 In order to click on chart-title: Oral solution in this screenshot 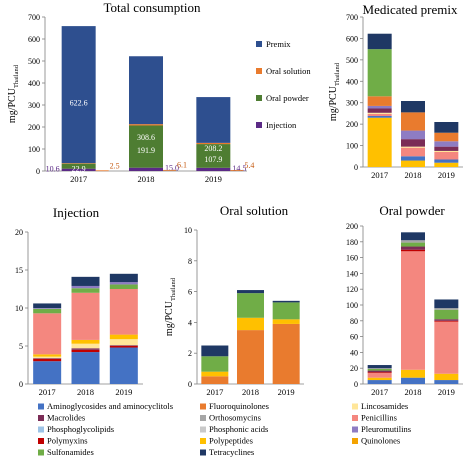, I will do `click(254, 210)`.